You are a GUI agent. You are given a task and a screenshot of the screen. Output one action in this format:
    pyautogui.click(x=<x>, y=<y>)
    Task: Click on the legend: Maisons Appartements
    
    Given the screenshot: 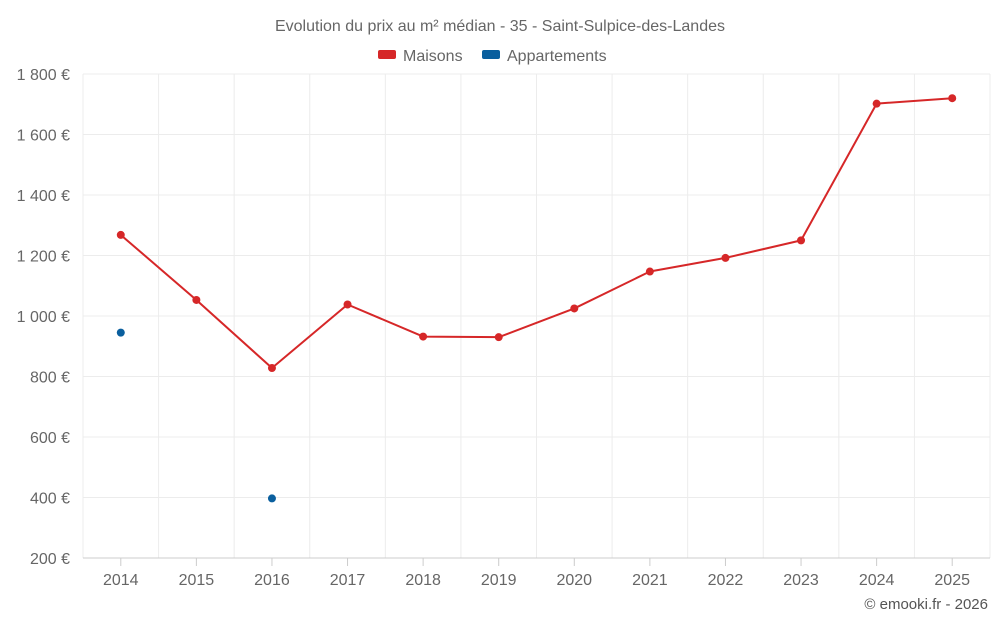 What is the action you would take?
    pyautogui.click(x=492, y=56)
    